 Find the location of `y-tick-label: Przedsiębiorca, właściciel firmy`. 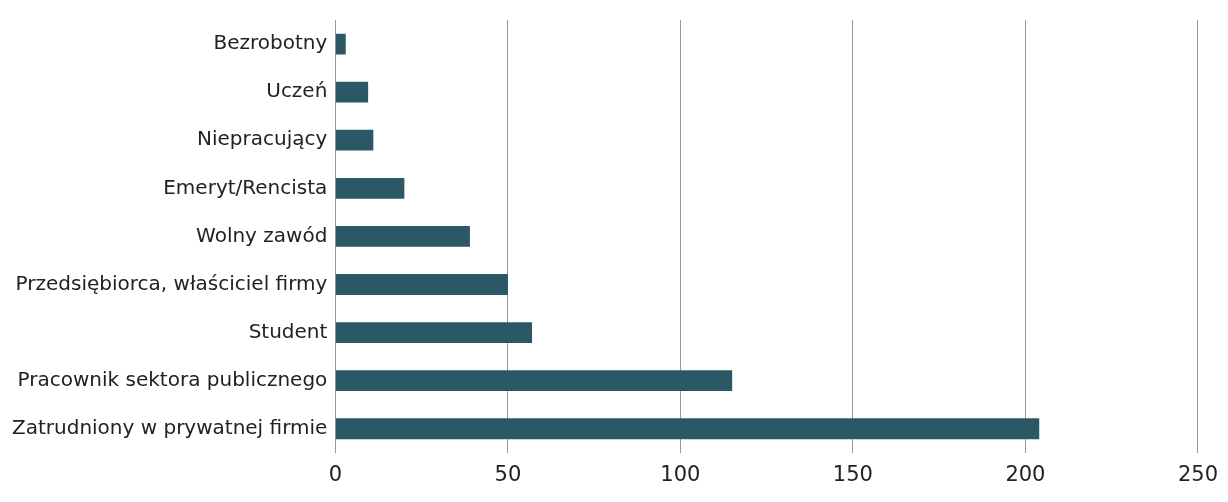

y-tick-label: Przedsiębiorca, właściciel firmy is located at coordinates (171, 282).